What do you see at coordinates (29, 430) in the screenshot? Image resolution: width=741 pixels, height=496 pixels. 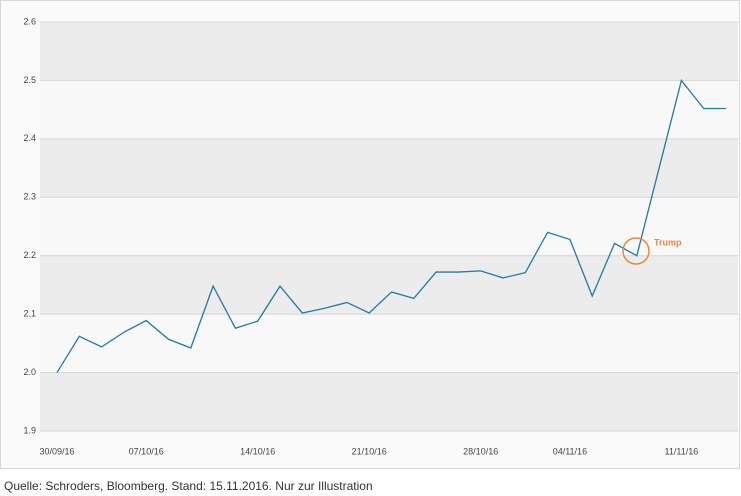 I see `y-tick-label: 1.9` at bounding box center [29, 430].